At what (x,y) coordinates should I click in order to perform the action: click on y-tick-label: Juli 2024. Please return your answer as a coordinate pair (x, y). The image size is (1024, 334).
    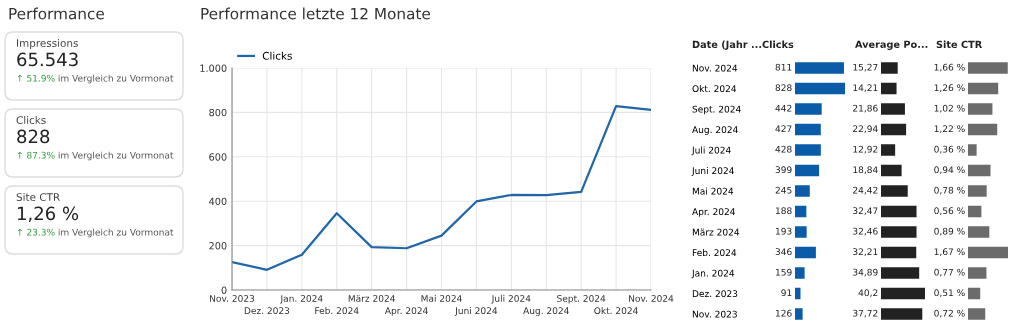
    Looking at the image, I should click on (711, 151).